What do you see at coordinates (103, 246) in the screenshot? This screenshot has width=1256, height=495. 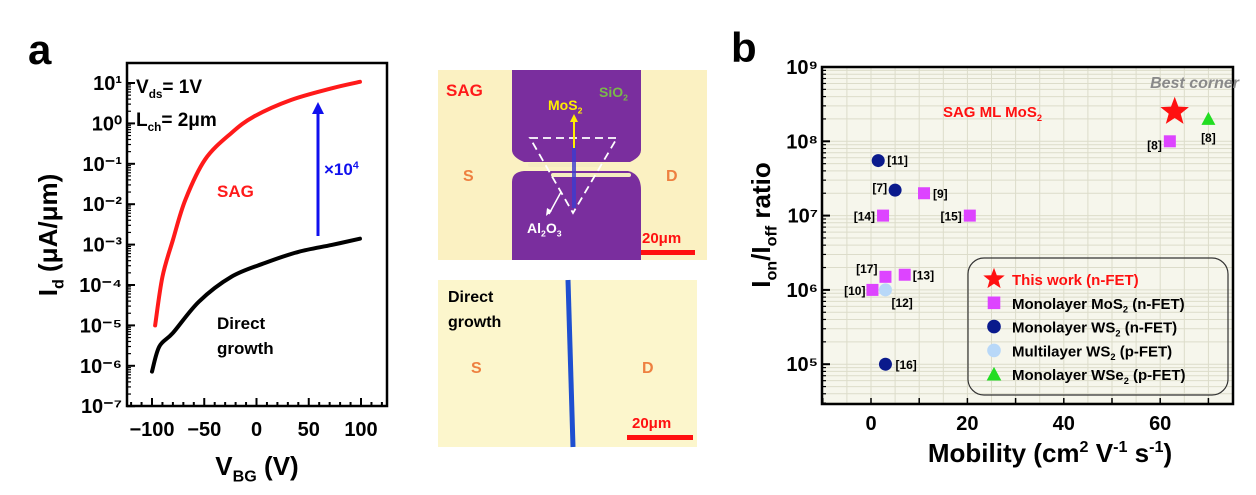 I see `y-tick-label-a: 10⁻³` at bounding box center [103, 246].